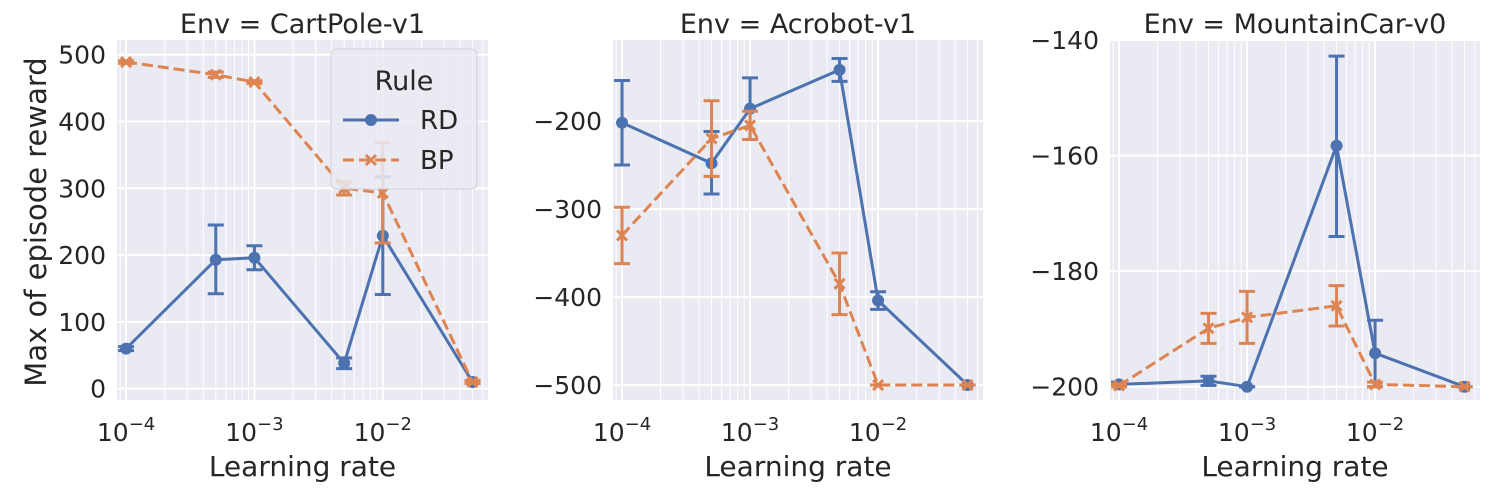 This screenshot has height=491, width=1489. What do you see at coordinates (82, 322) in the screenshot?
I see `y-tick-label: 100` at bounding box center [82, 322].